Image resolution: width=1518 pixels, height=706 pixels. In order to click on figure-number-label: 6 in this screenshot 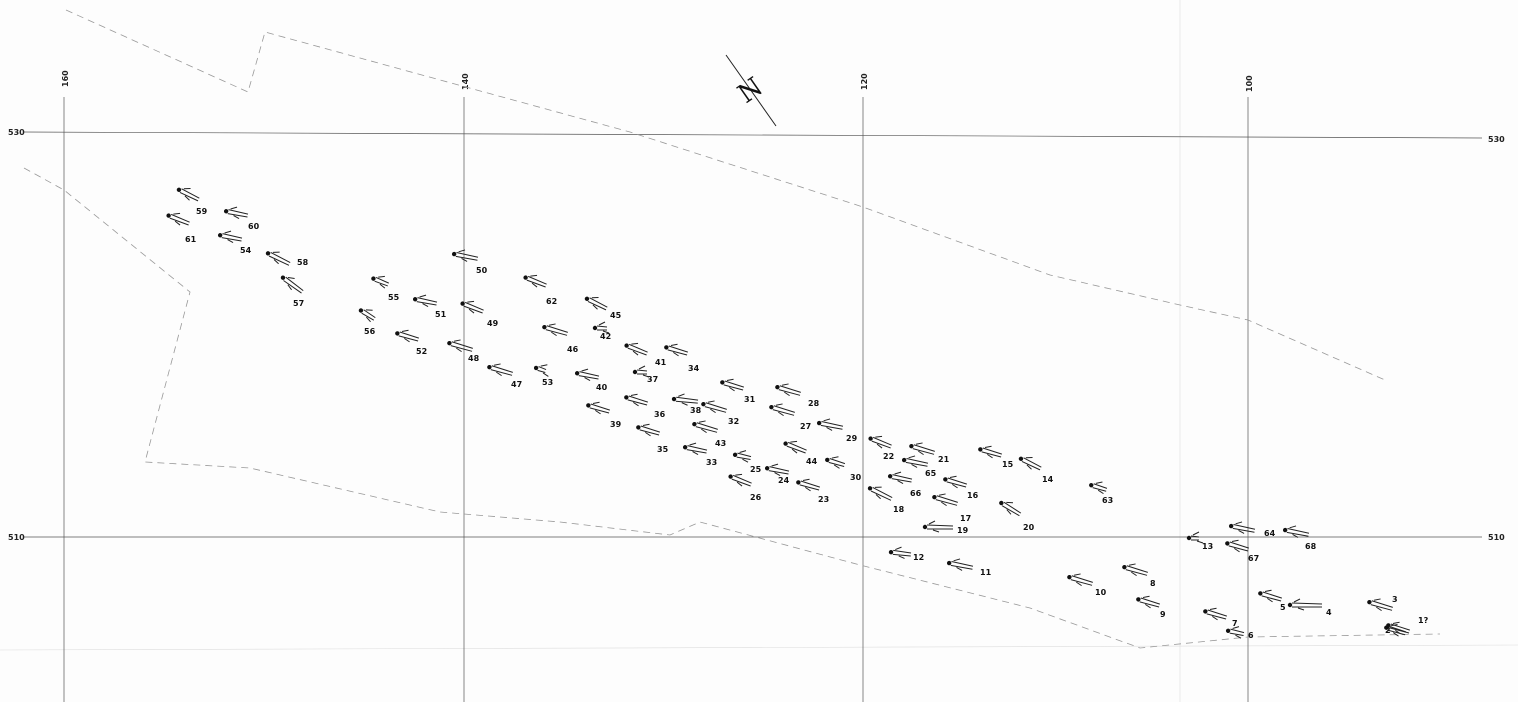, I will do `click(1251, 635)`.